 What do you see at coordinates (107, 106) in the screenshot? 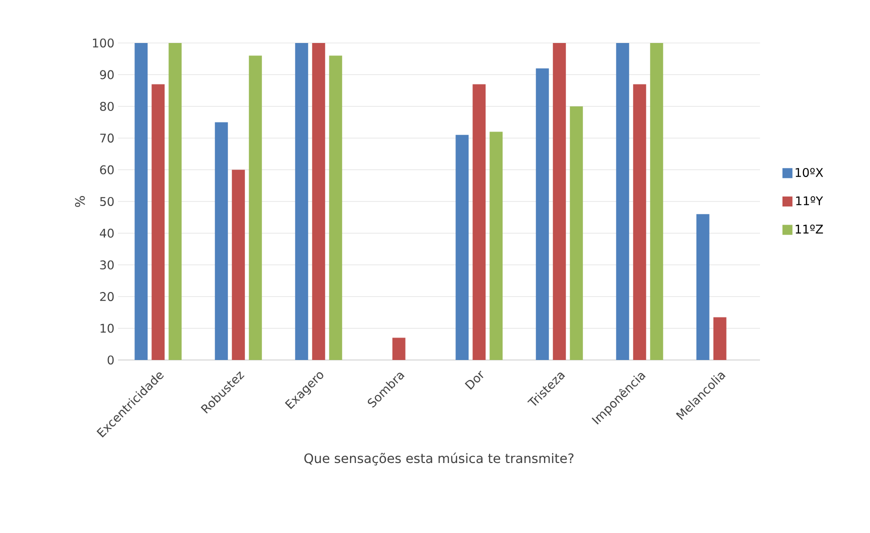
I see `y-tick-label: 80` at bounding box center [107, 106].